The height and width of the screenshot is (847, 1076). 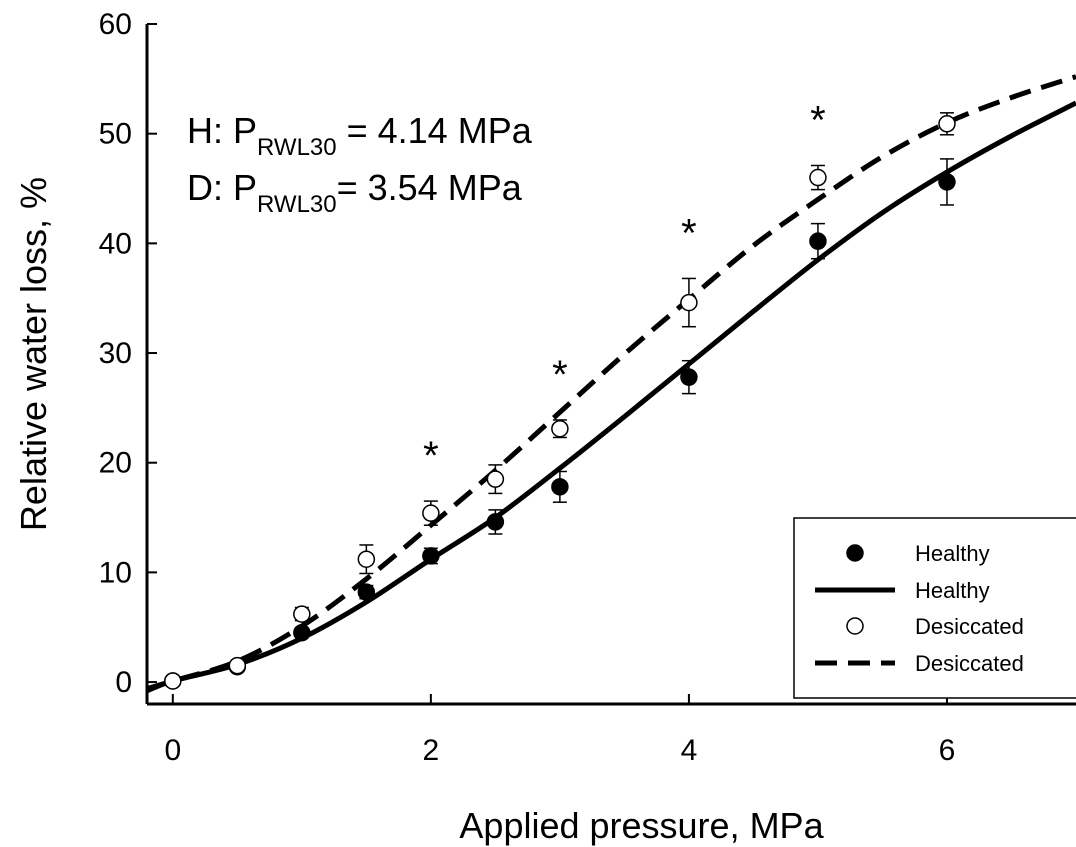 I want to click on legend-healthy-marker, so click(x=855, y=553).